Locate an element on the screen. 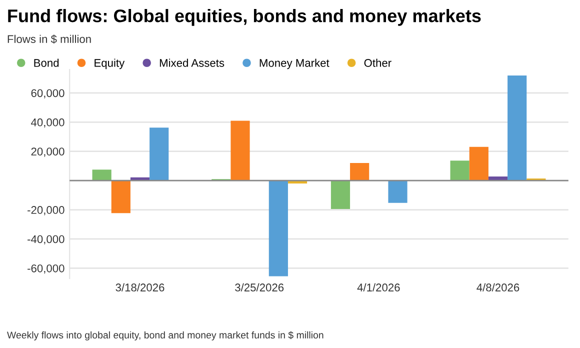  legend-label: Mixed Assets is located at coordinates (192, 62).